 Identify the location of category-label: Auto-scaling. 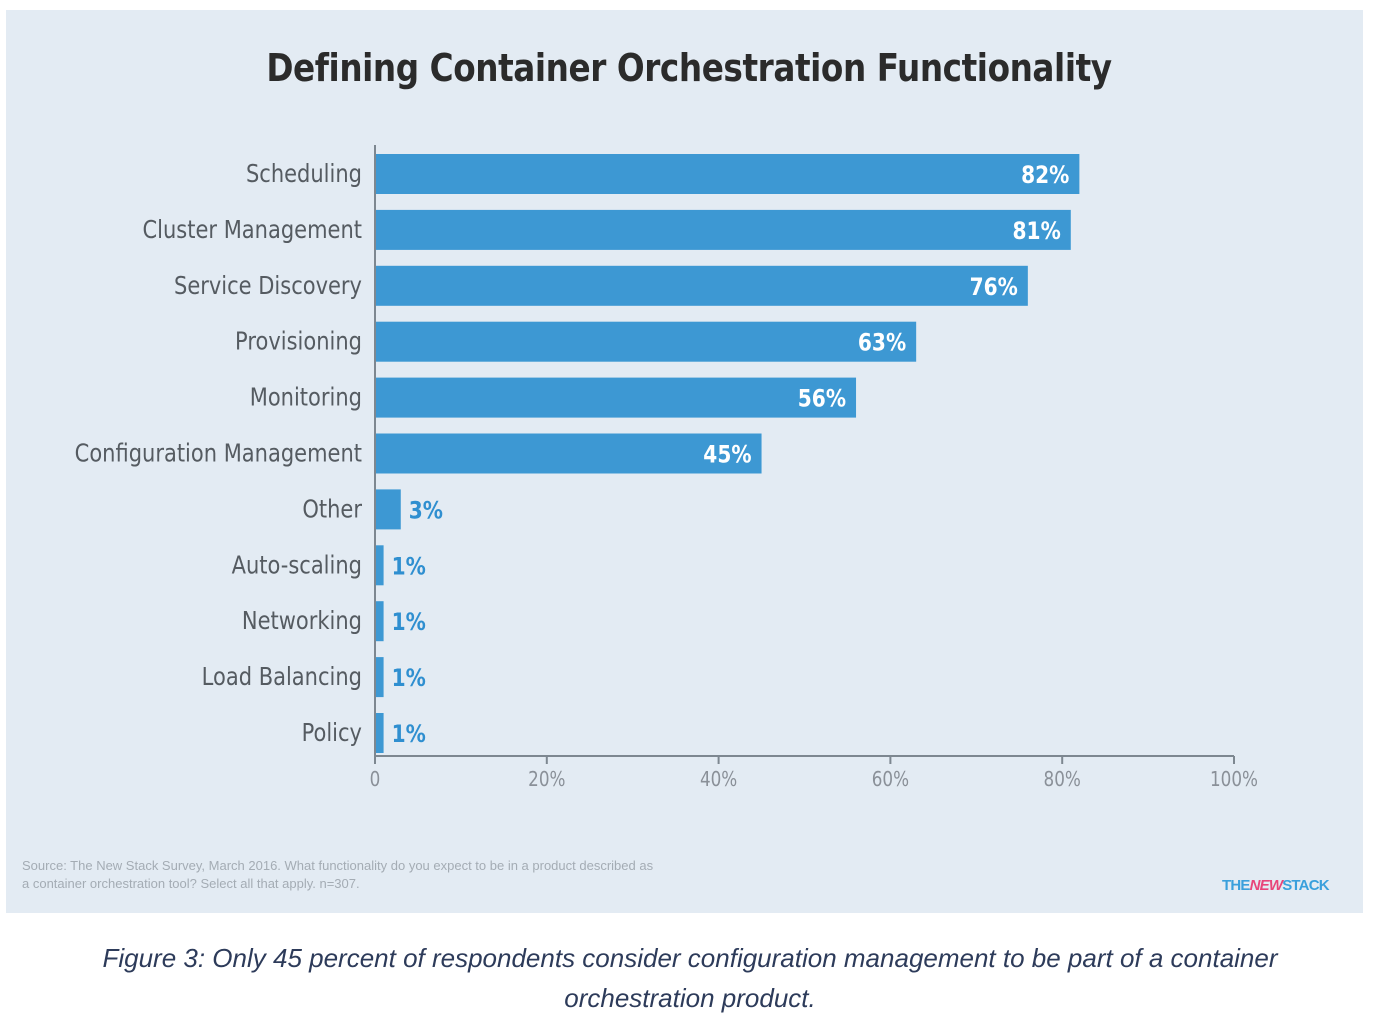
(297, 566).